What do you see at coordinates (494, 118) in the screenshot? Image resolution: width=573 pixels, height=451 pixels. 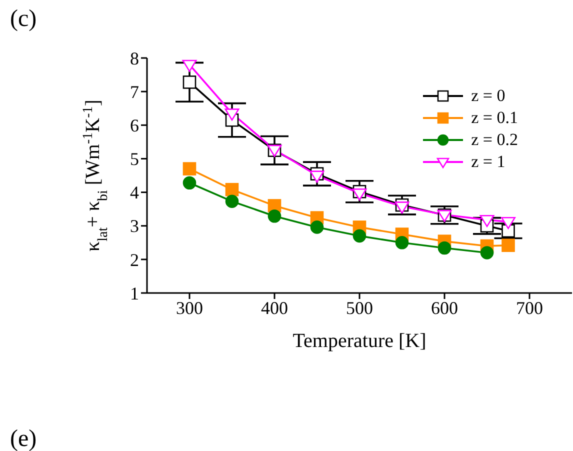 I see `legend-label: z = 0.1` at bounding box center [494, 118].